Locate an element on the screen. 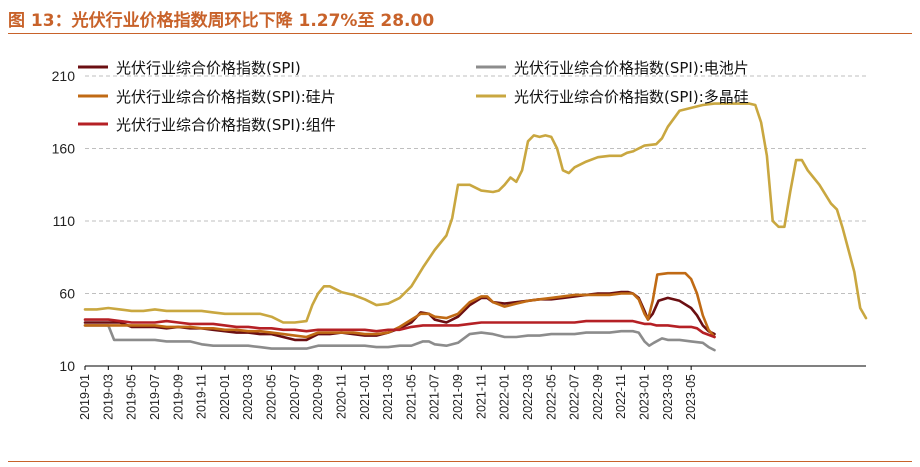 Image resolution: width=920 pixels, height=467 pixels. x-tick-label: 2020-07 is located at coordinates (295, 397).